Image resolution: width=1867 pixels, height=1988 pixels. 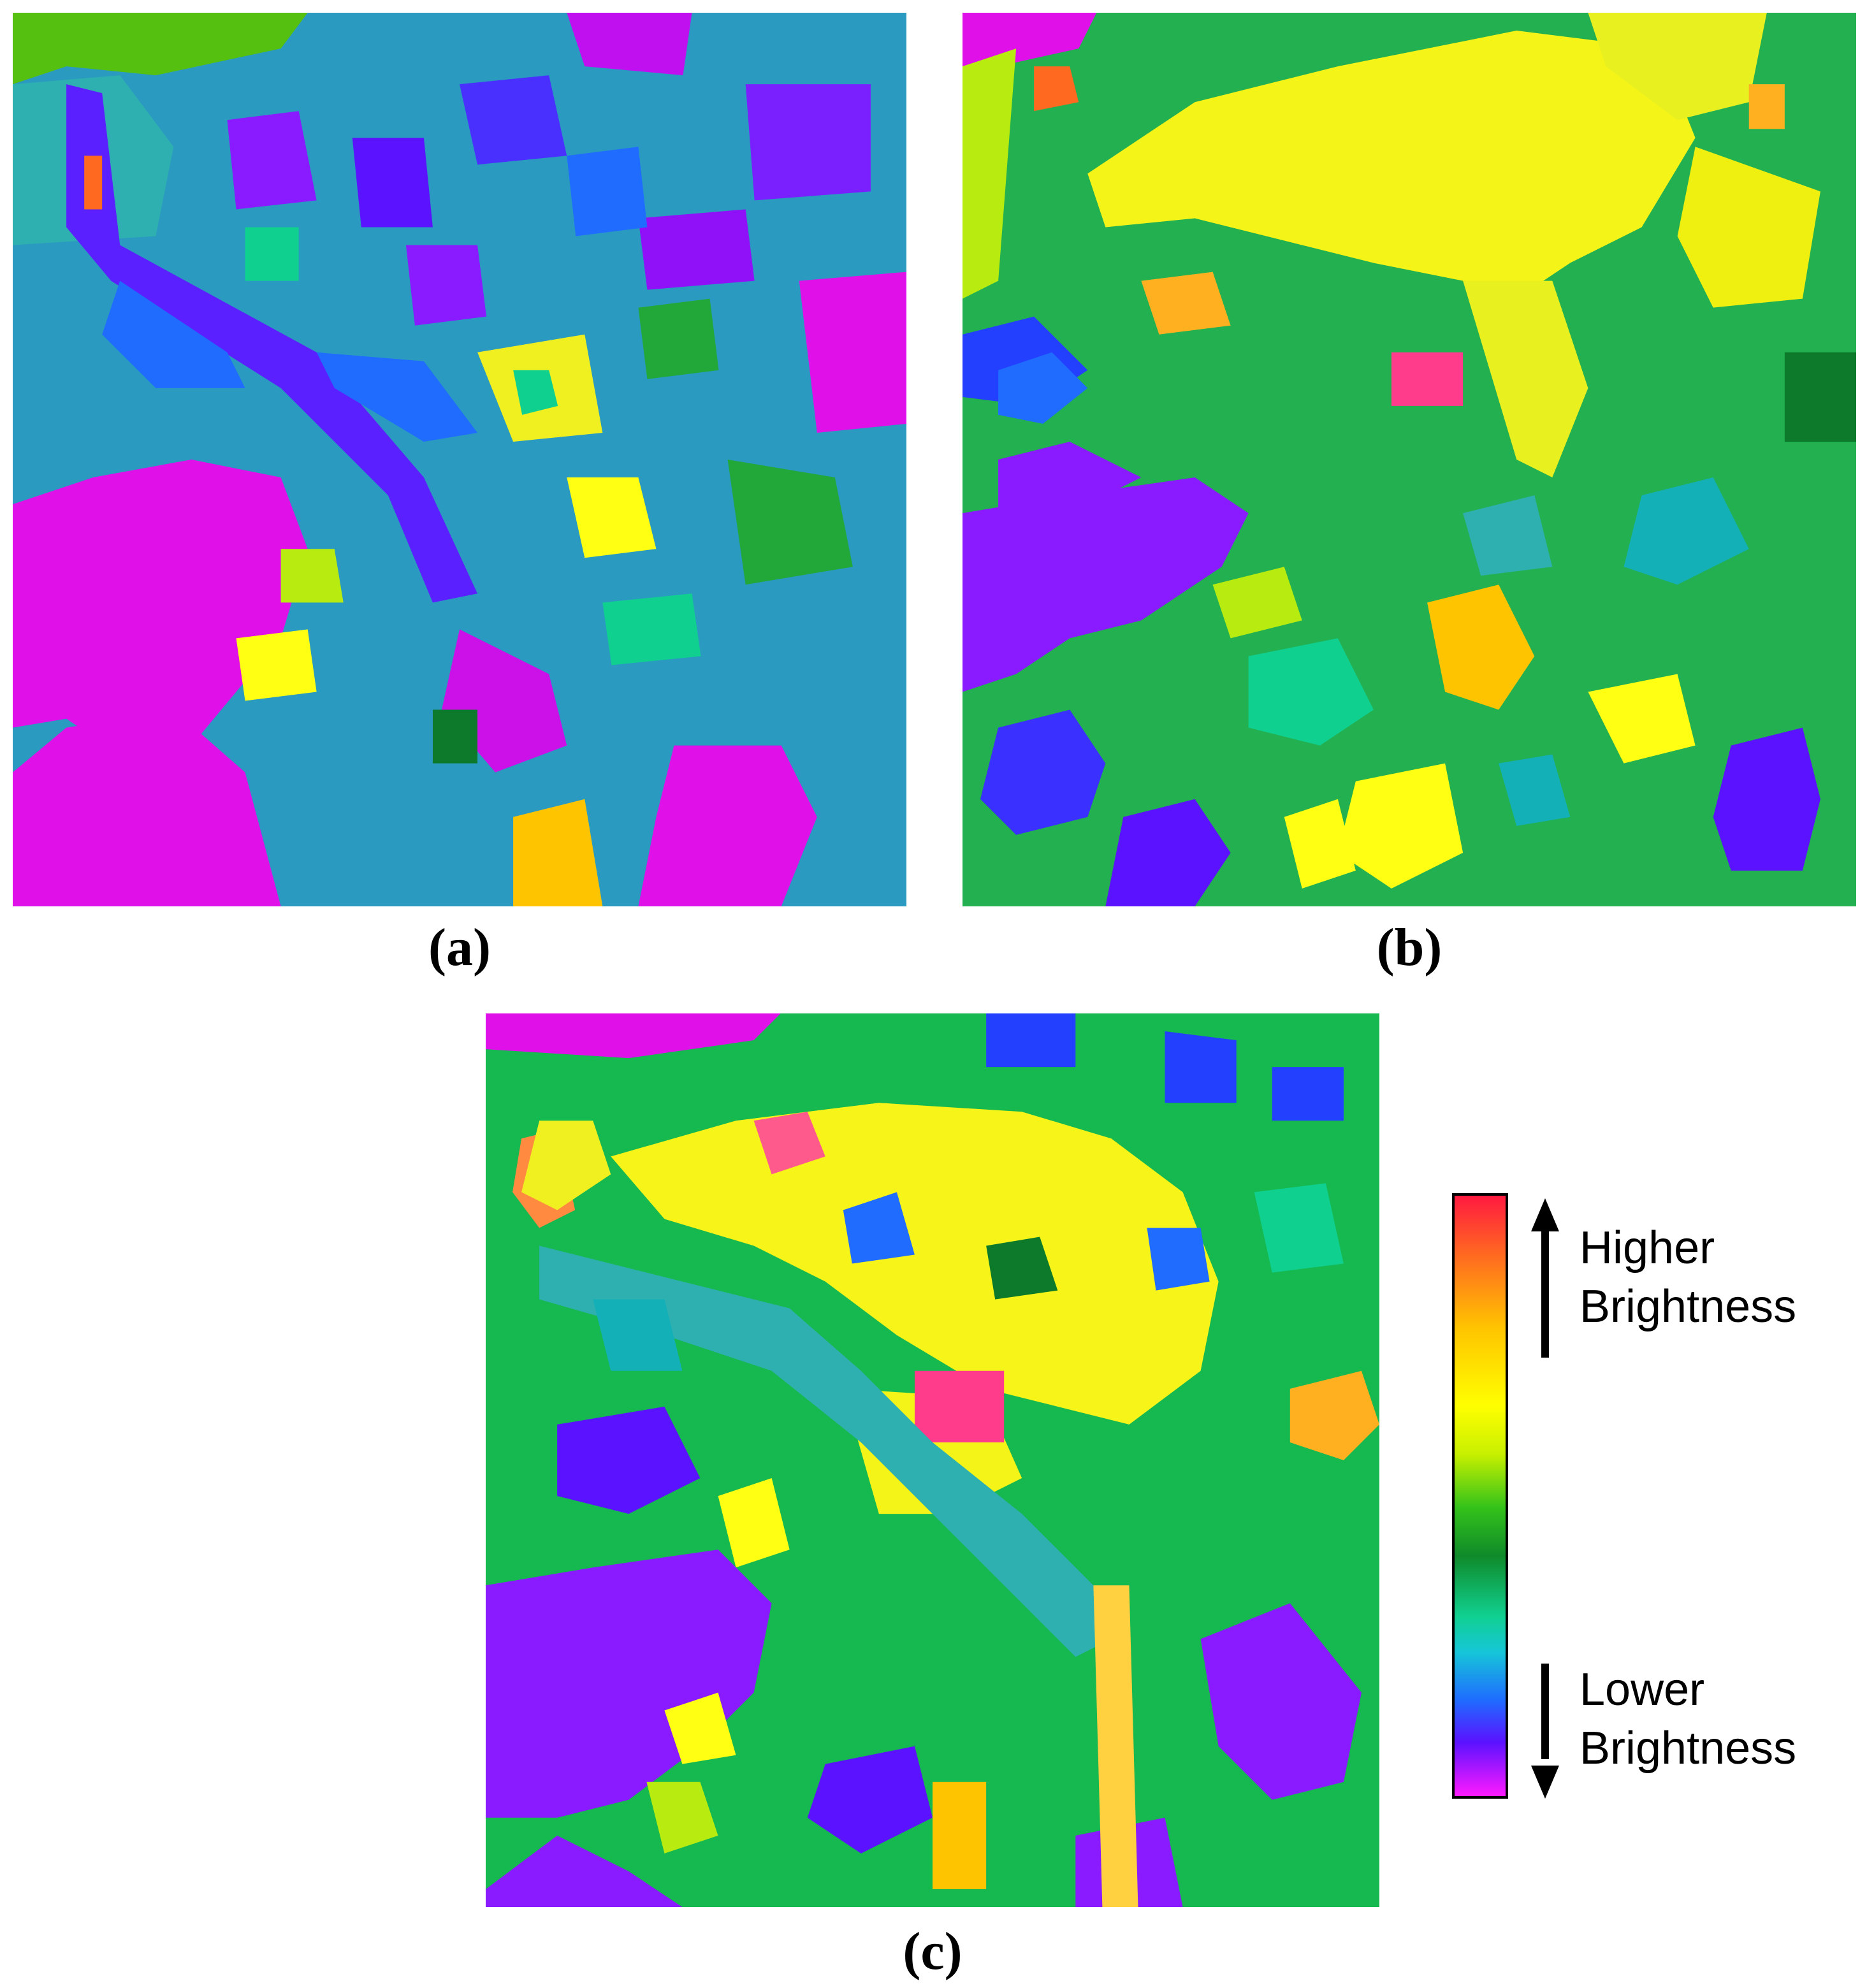 What do you see at coordinates (1545, 1214) in the screenshot?
I see `arrow-up-icon` at bounding box center [1545, 1214].